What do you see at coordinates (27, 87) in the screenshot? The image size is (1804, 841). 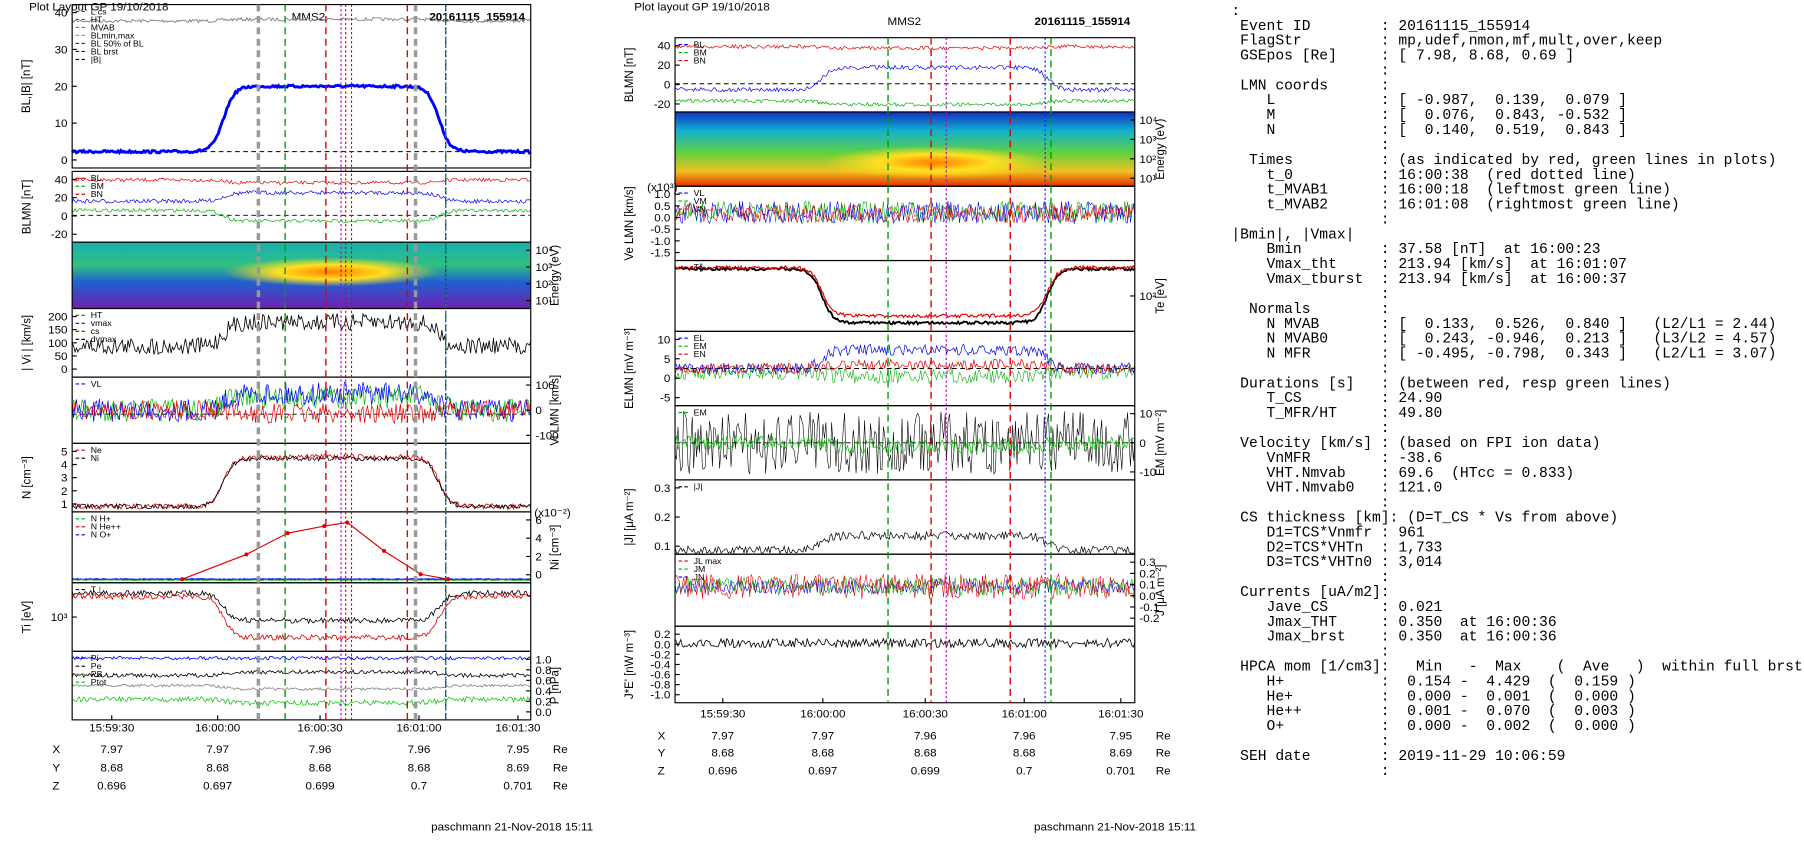 I see `y-axis-label: BL,|B| [nT]` at bounding box center [27, 87].